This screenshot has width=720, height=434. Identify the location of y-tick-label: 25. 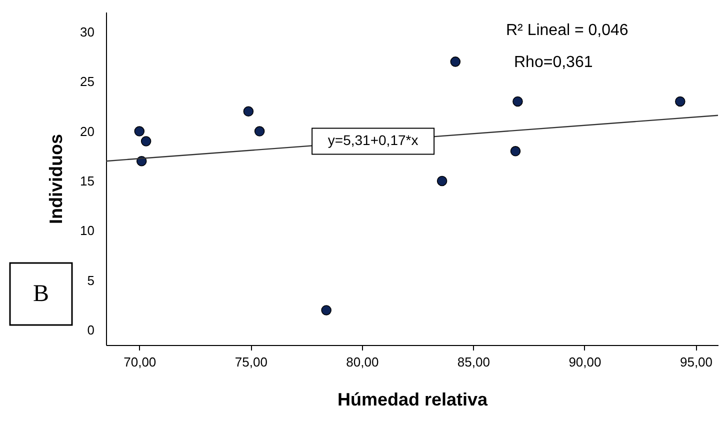
(87, 82).